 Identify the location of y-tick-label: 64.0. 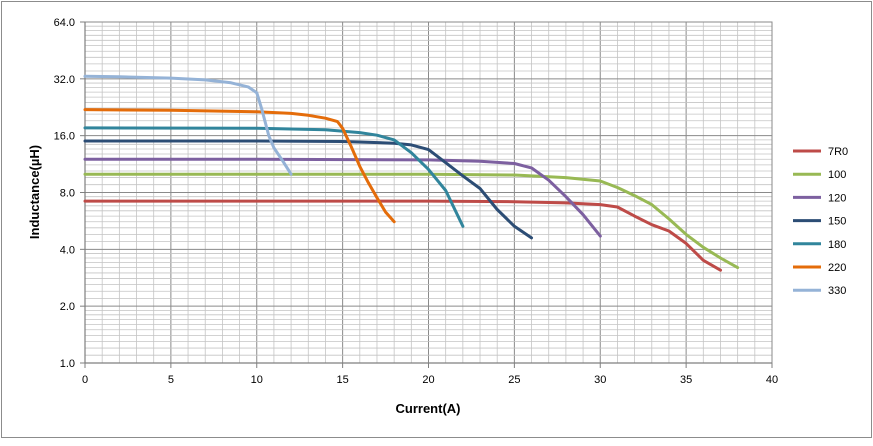
(64, 23).